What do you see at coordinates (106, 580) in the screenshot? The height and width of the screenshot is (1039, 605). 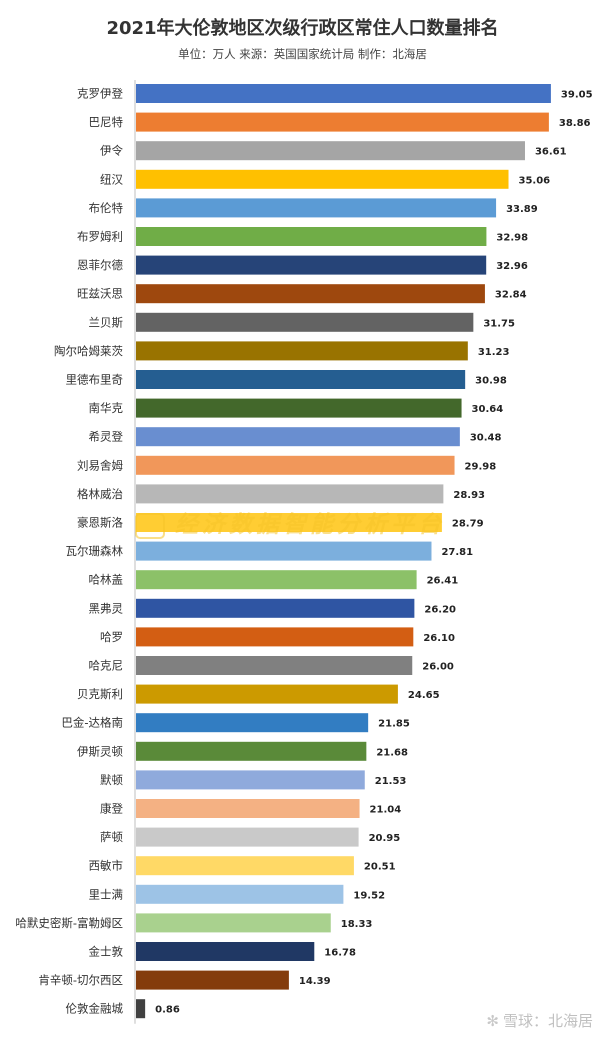 I see `category-label: 哈林盖` at bounding box center [106, 580].